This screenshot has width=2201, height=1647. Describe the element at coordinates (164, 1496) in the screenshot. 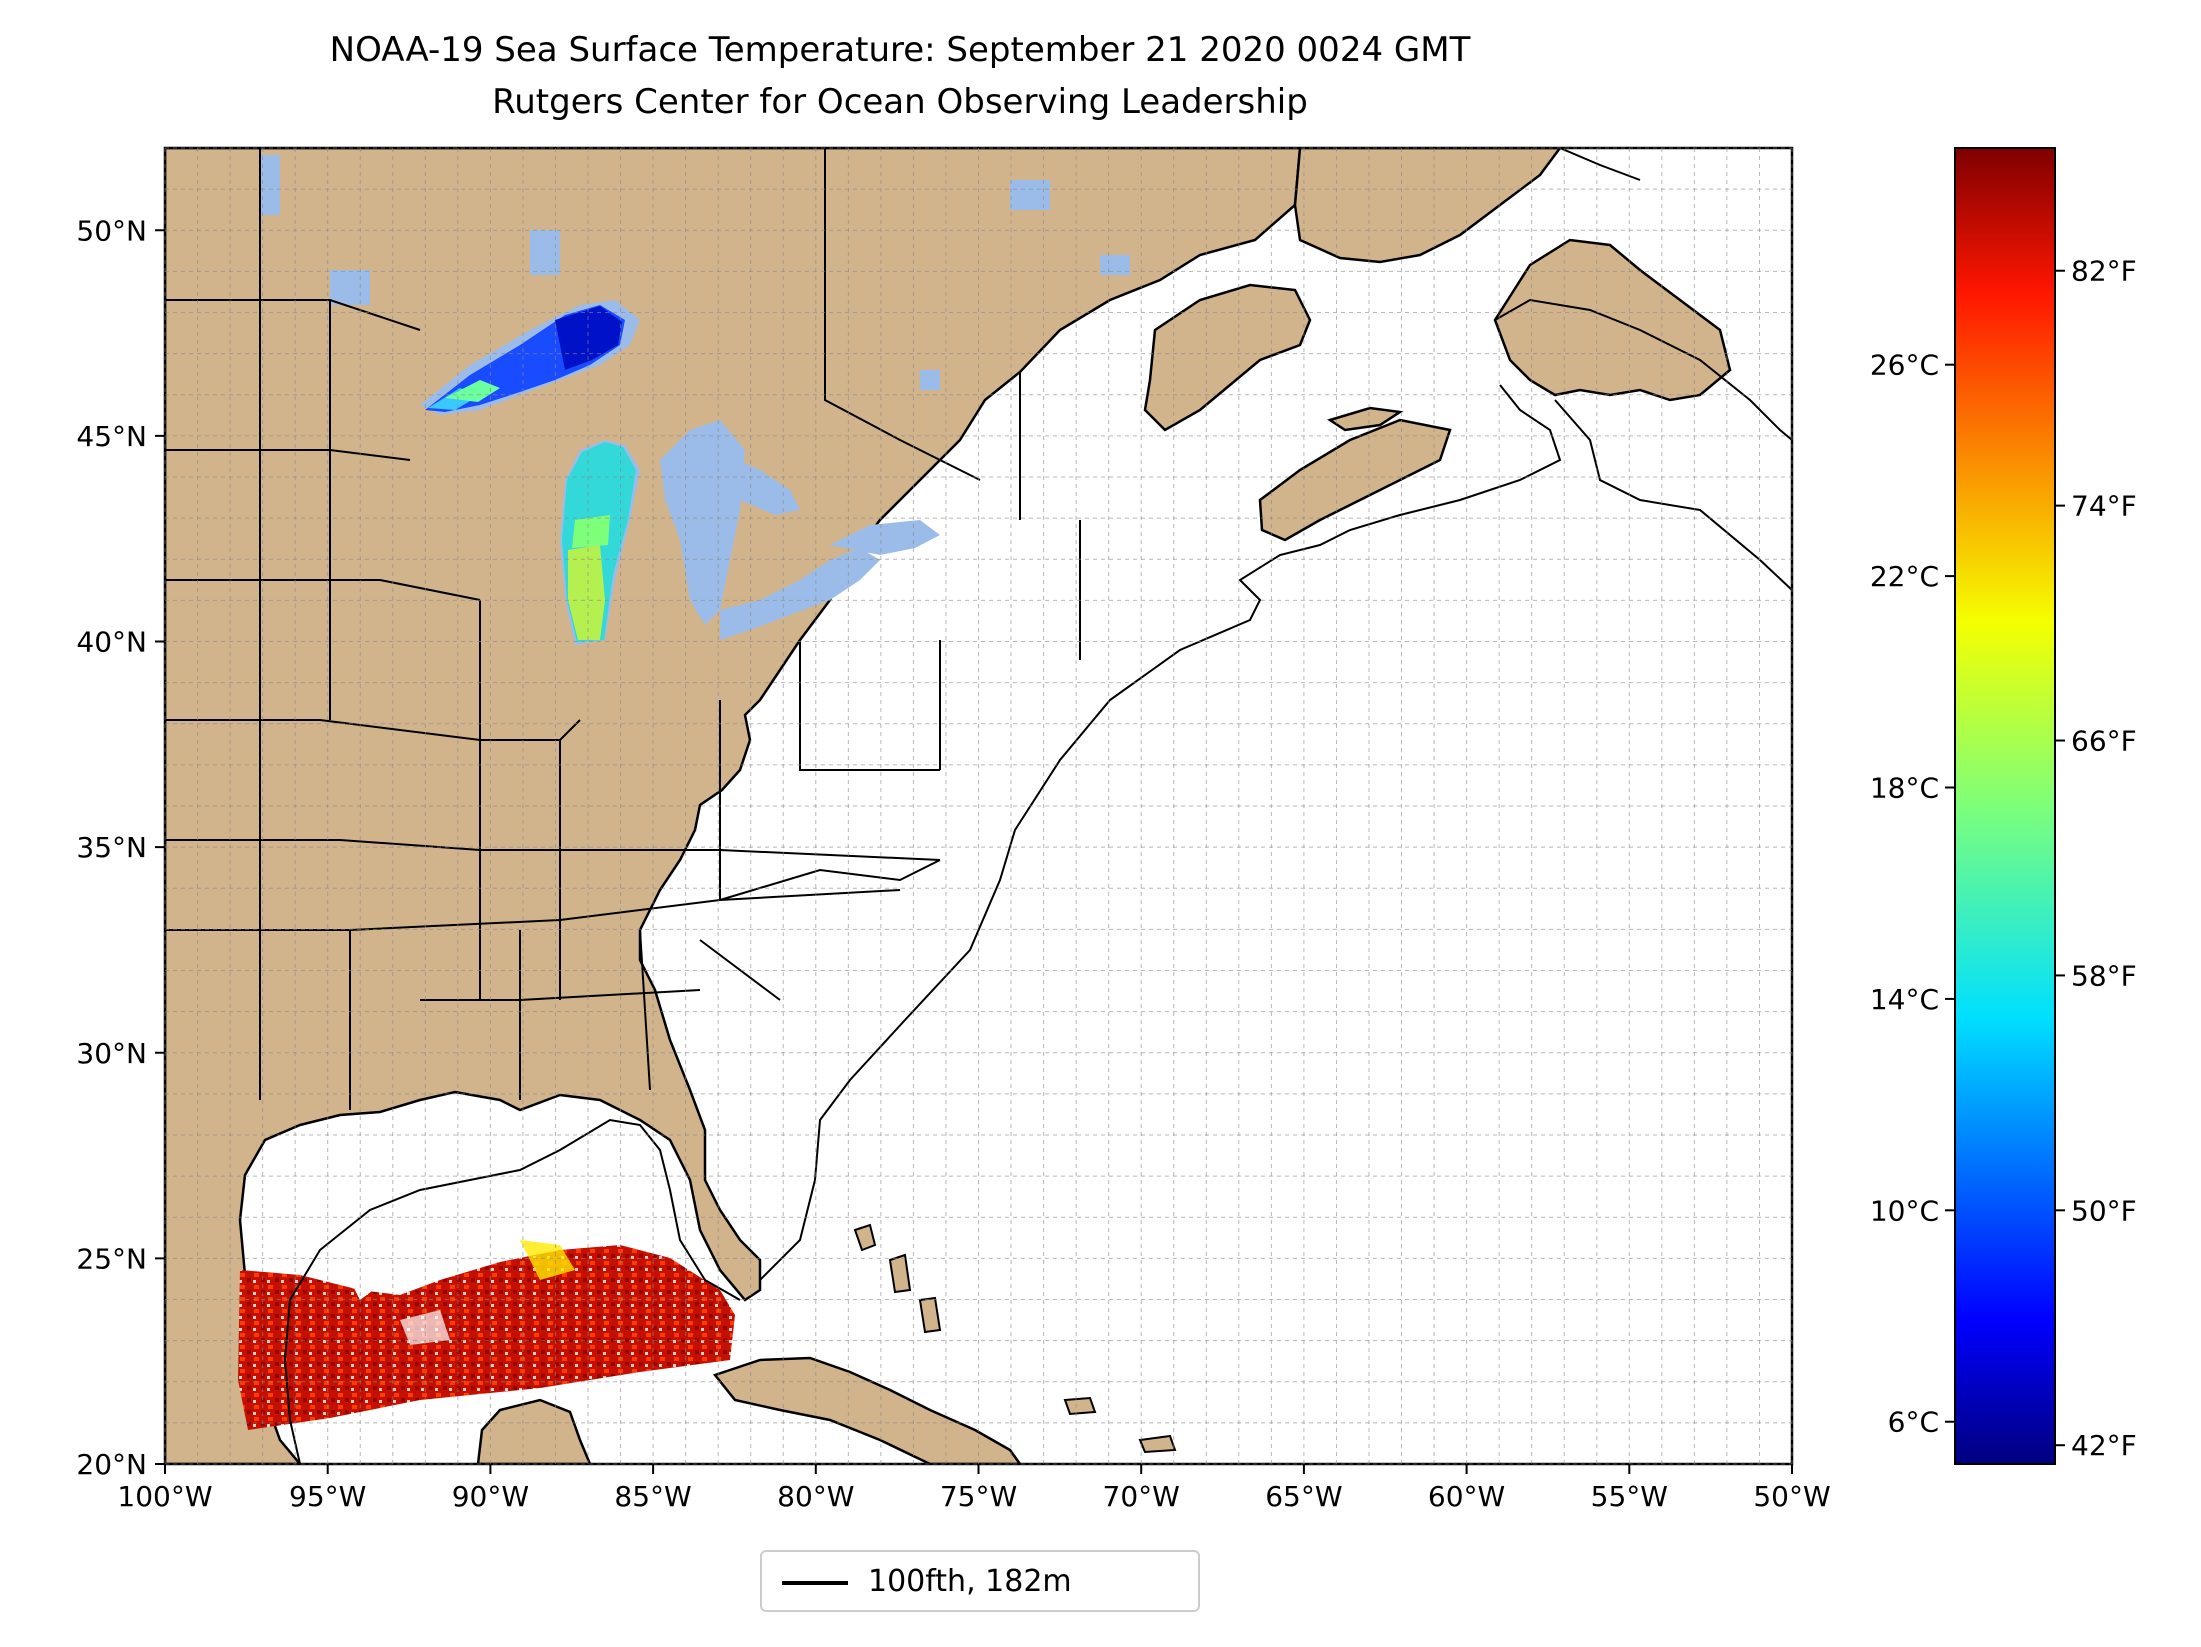

I see `lon-tick-label: 100°W` at that location.